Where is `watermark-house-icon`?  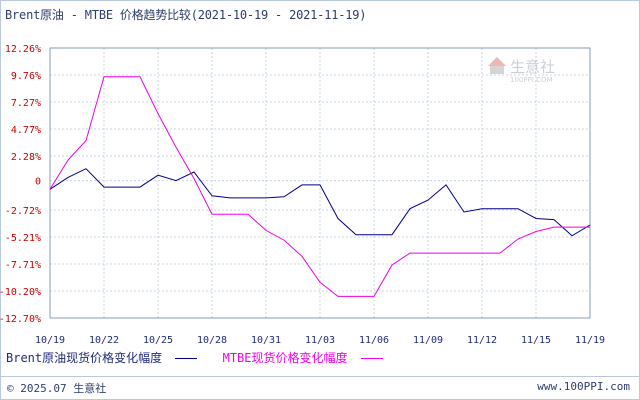 watermark-house-icon is located at coordinates (497, 61).